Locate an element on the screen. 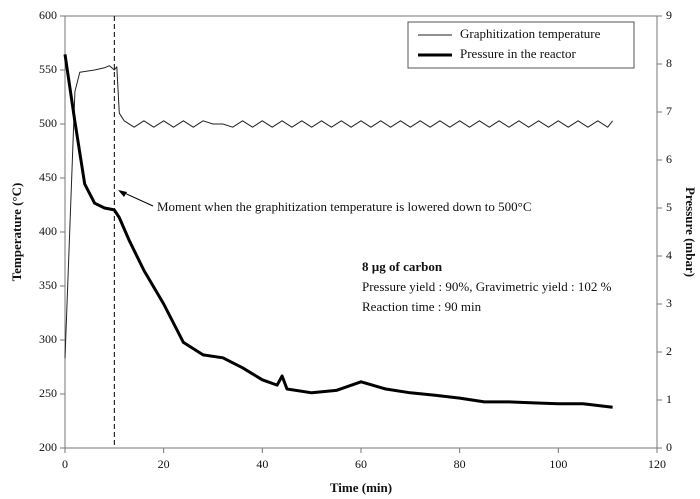 This screenshot has width=700, height=499. x-tick-label: 0 is located at coordinates (65, 464).